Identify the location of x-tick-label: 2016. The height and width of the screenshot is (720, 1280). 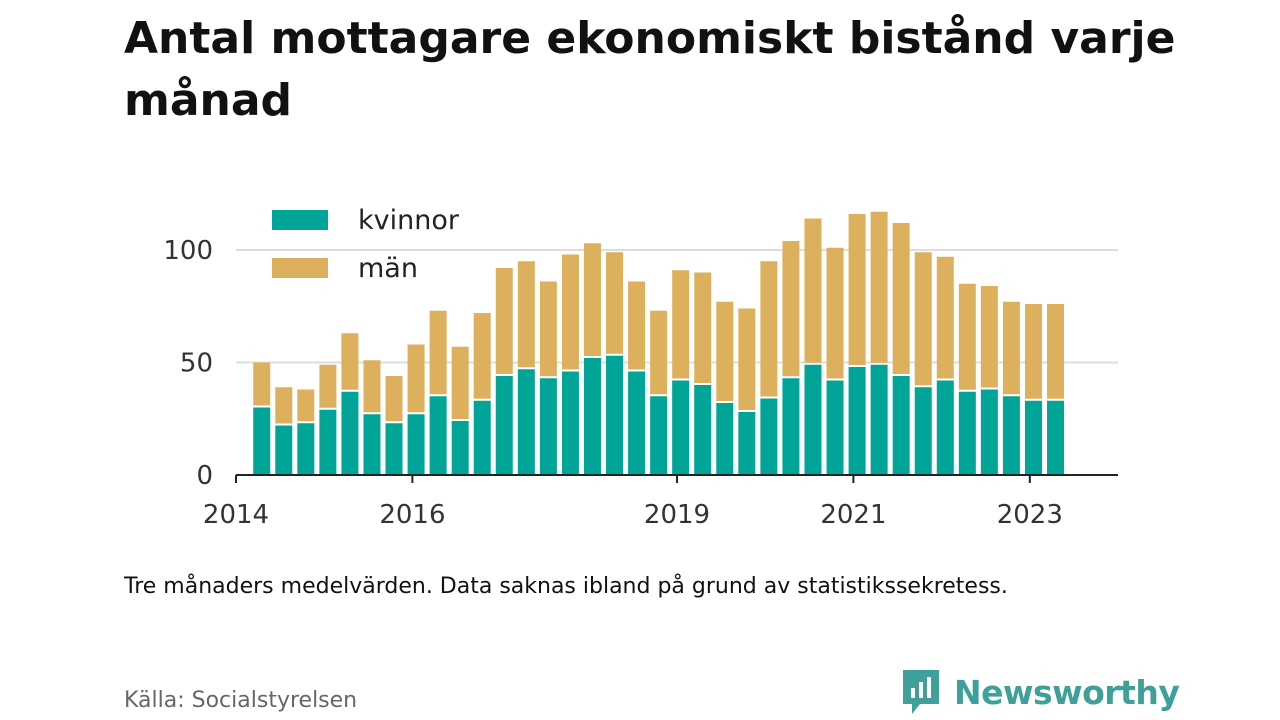
(412, 515).